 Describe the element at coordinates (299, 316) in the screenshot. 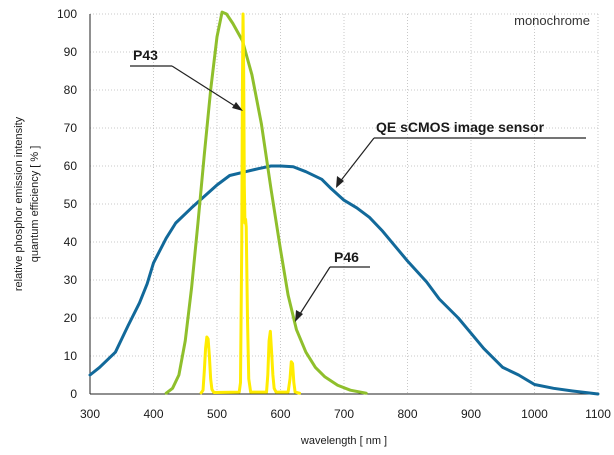

I see `annotation-p46-arrowhead` at that location.